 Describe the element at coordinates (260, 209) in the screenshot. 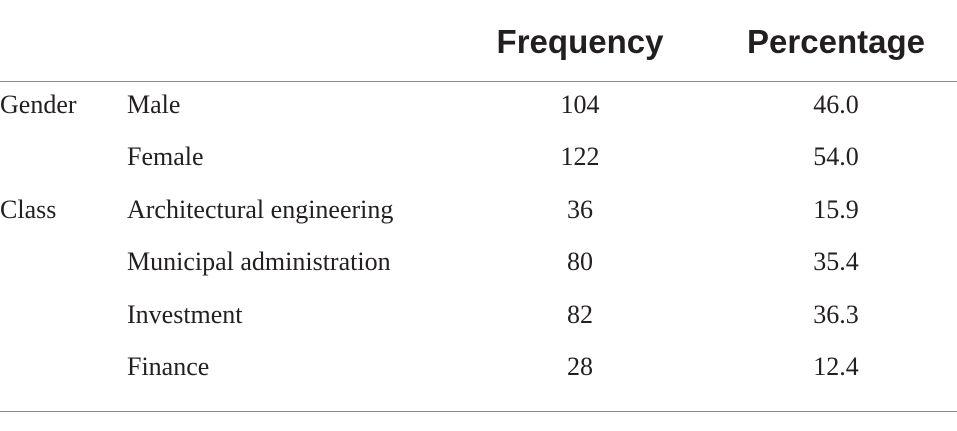

I see `category-label: Architectural engineering` at that location.